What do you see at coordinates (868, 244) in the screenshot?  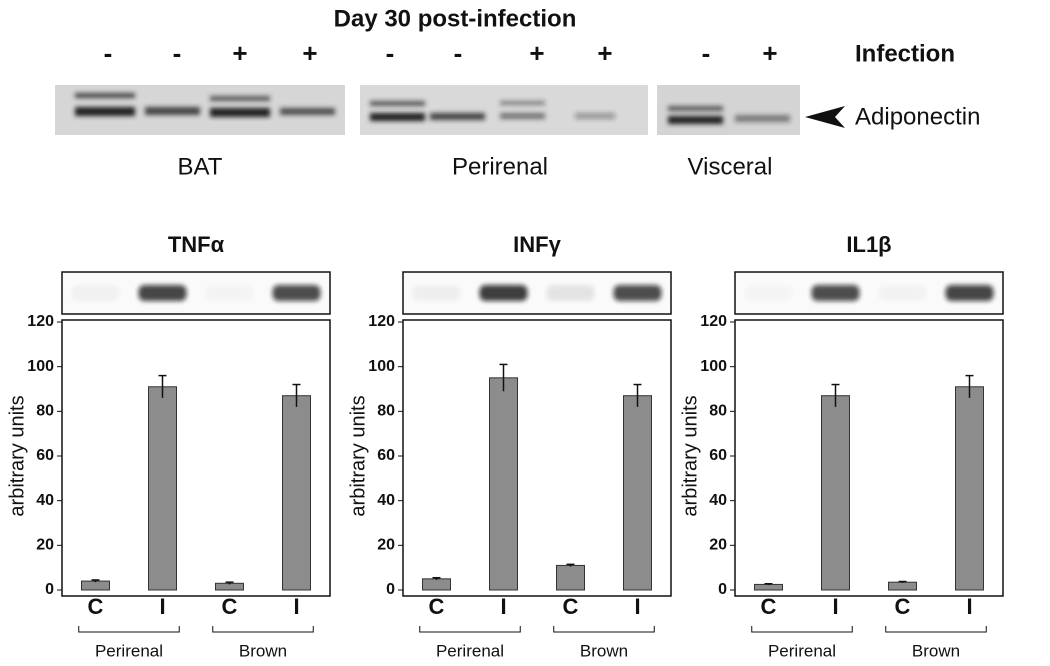 I see `chart-title: IL1β` at bounding box center [868, 244].